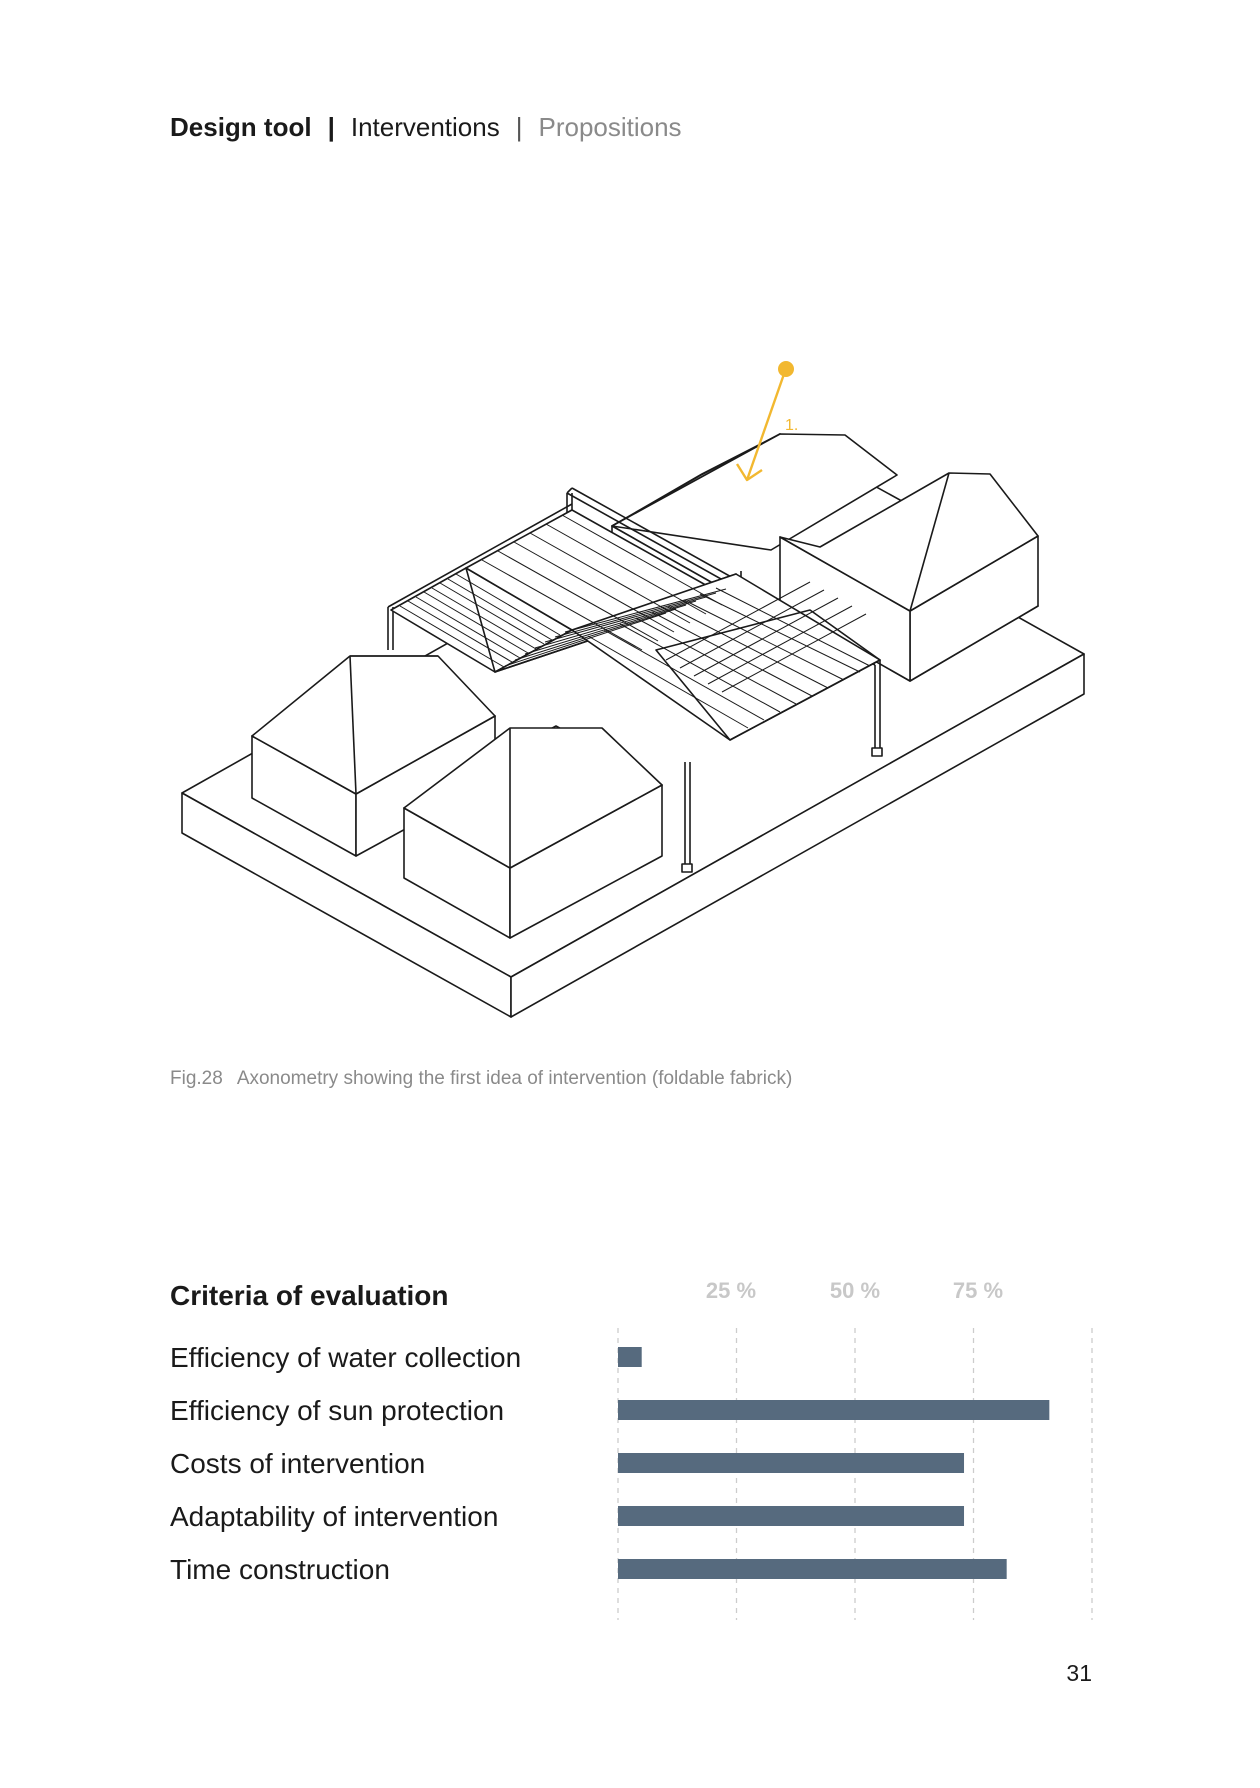 The height and width of the screenshot is (1788, 1260). I want to click on criteria-bar-chart, so click(855, 1474).